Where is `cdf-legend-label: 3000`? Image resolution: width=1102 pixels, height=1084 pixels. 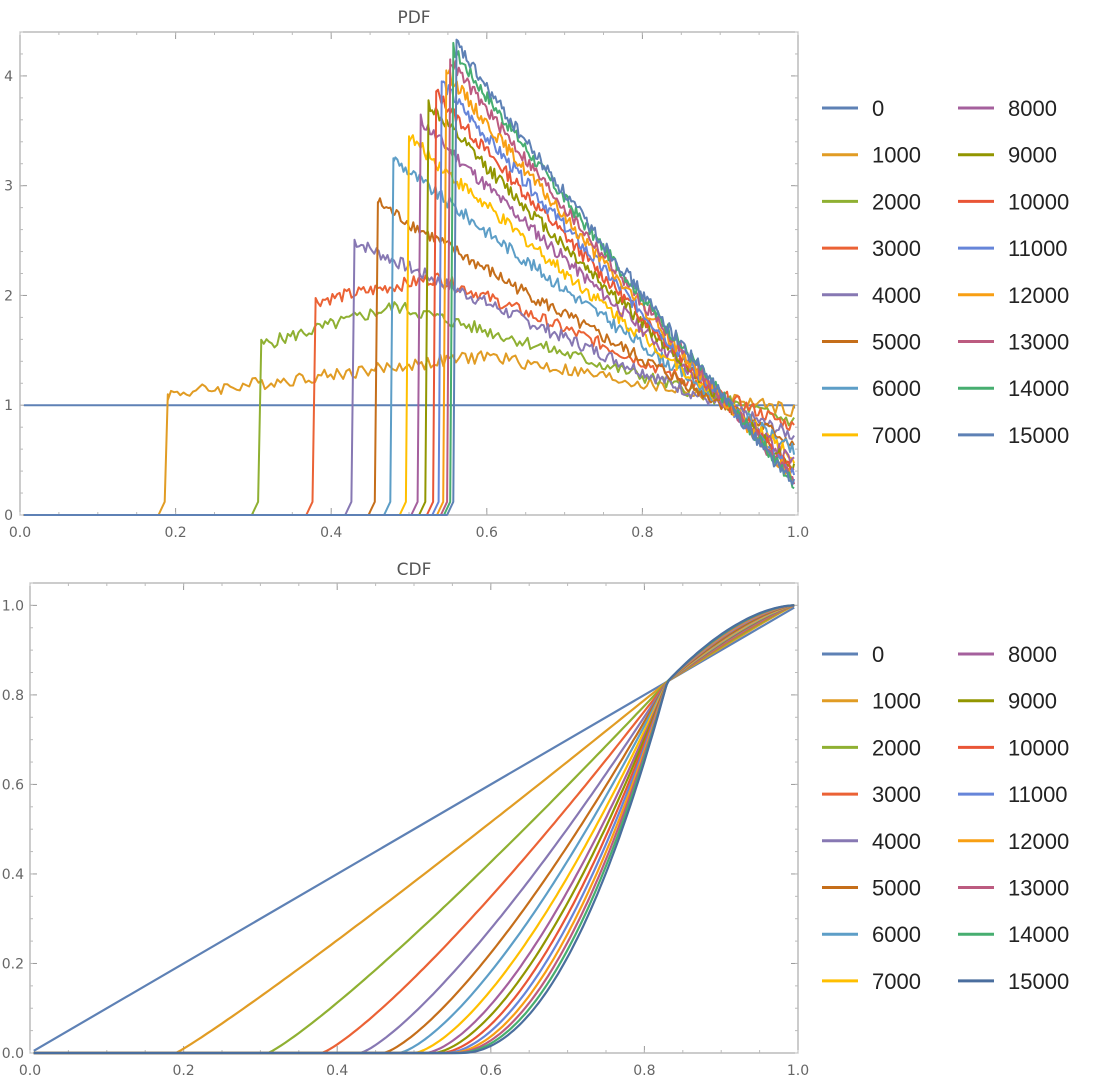
cdf-legend-label: 3000 is located at coordinates (896, 794).